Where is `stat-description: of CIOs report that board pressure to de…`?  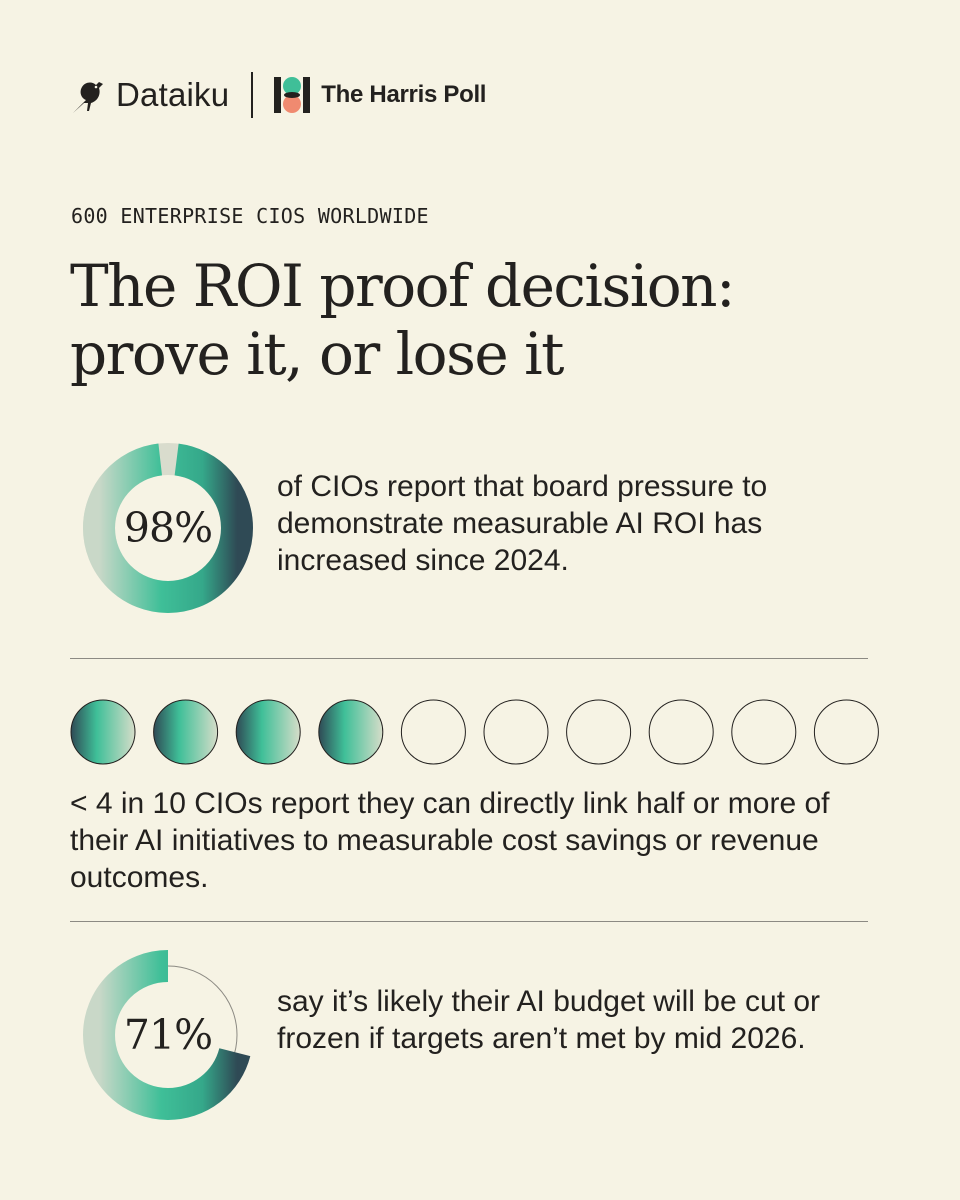 stat-description: of CIOs report that board pressure to de… is located at coordinates (522, 523).